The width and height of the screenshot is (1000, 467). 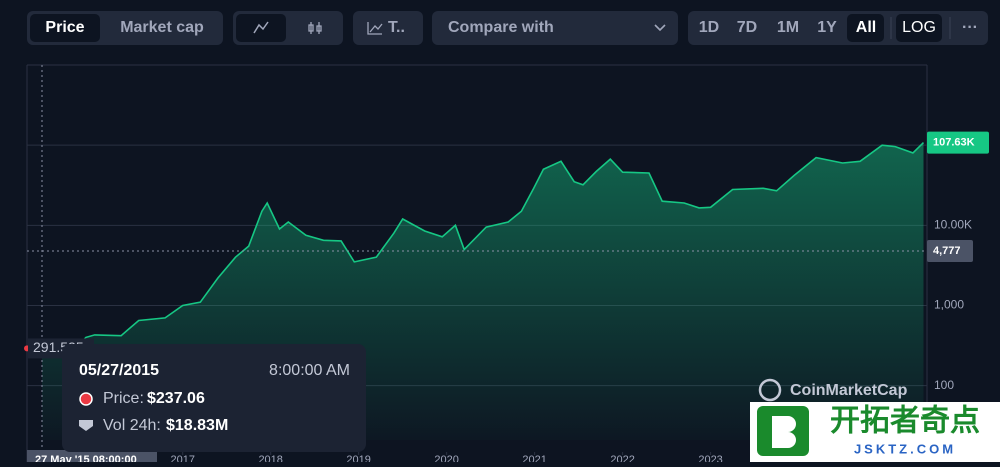 What do you see at coordinates (214, 398) in the screenshot?
I see `tooltip` at bounding box center [214, 398].